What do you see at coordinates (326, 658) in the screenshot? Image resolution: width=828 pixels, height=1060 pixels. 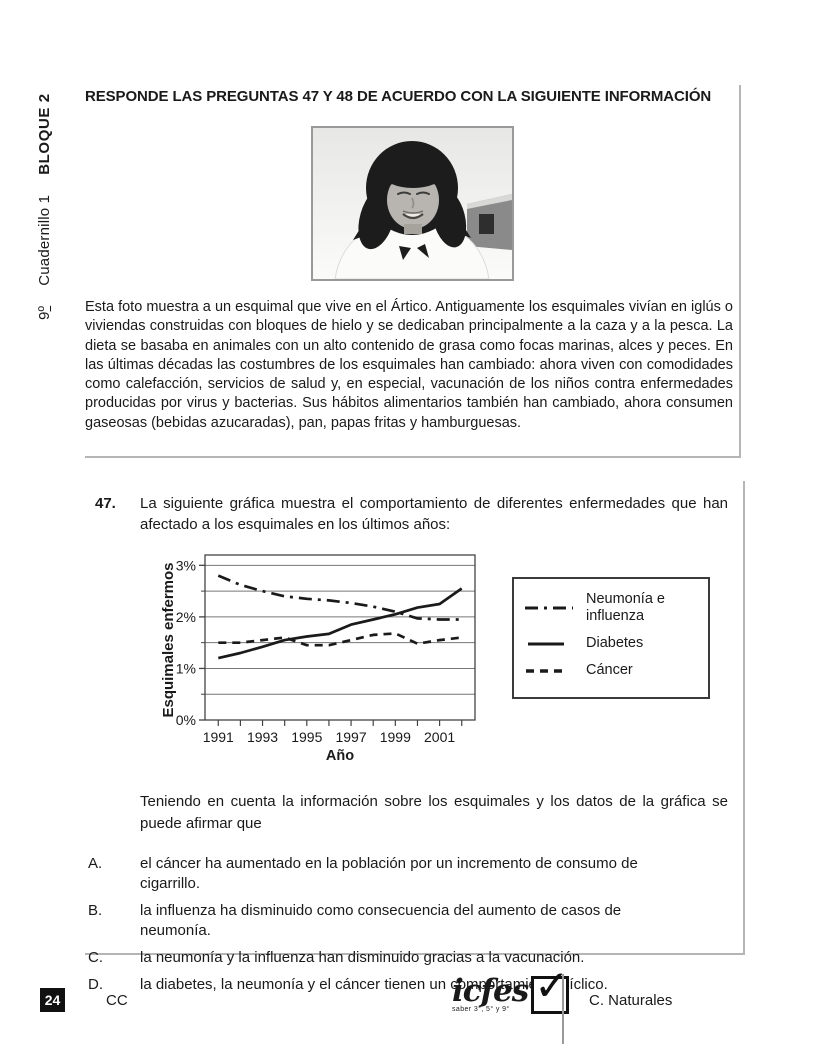 I see `chart-svg: 0% 1% 2% 3% 1991 1993 1995 1997 1999 2001 Año` at bounding box center [326, 658].